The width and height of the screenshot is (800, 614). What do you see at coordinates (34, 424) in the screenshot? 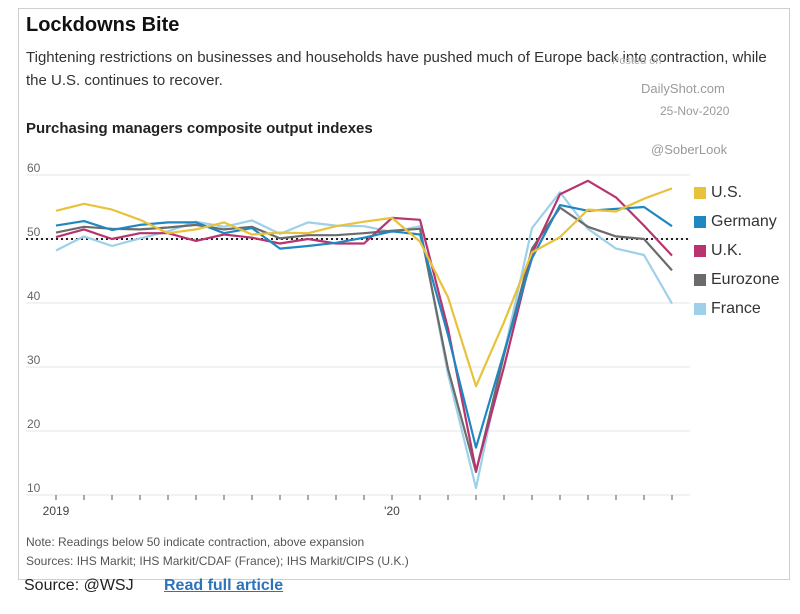
I see `y-tick-label-20: 20` at bounding box center [34, 424].